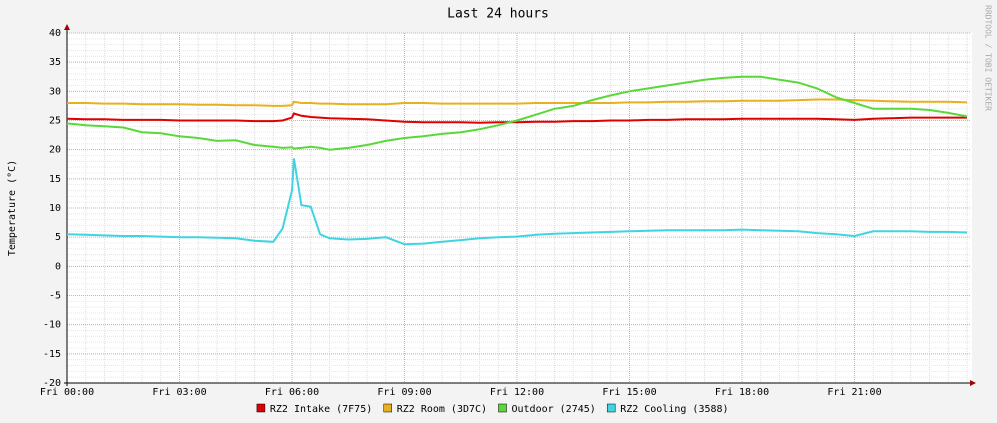 This screenshot has height=423, width=997. What do you see at coordinates (554, 409) in the screenshot?
I see `legend-label: Outdoor (2745)` at bounding box center [554, 409].